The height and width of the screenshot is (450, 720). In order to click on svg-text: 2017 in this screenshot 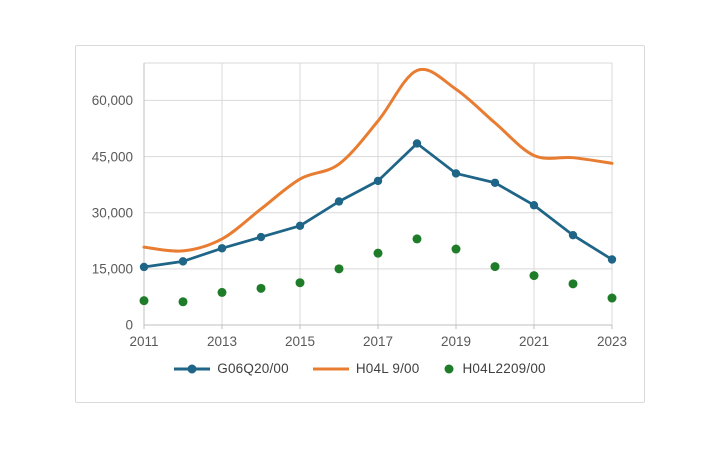, I will do `click(378, 341)`.